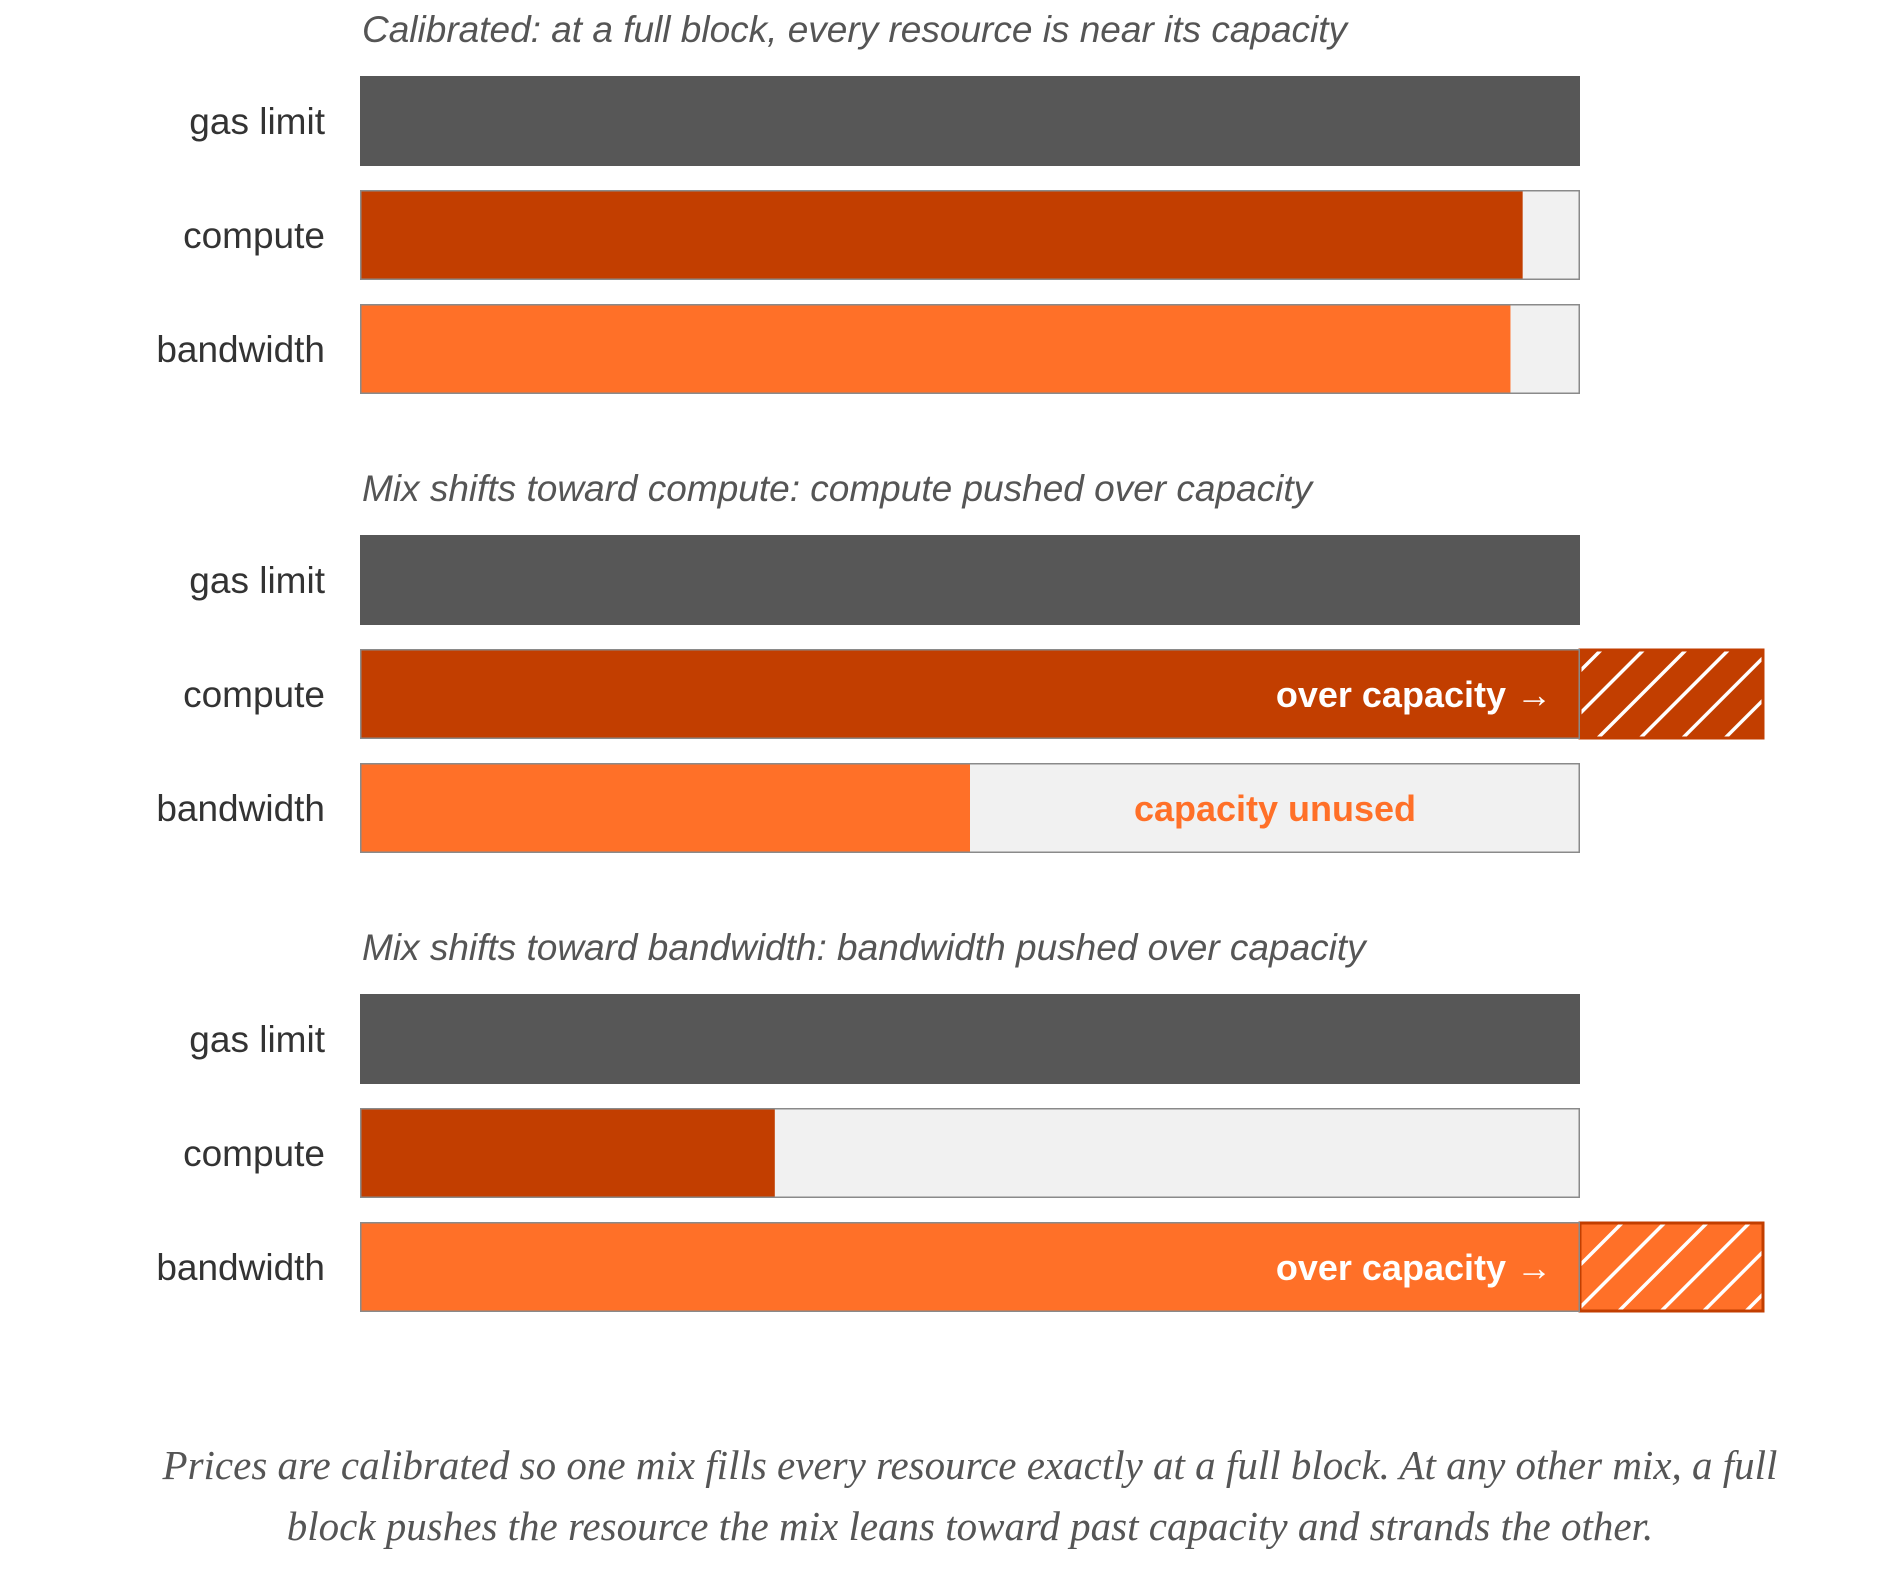 Image resolution: width=1880 pixels, height=1580 pixels. What do you see at coordinates (1671, 694) in the screenshot?
I see `compute-overflow-hatch` at bounding box center [1671, 694].